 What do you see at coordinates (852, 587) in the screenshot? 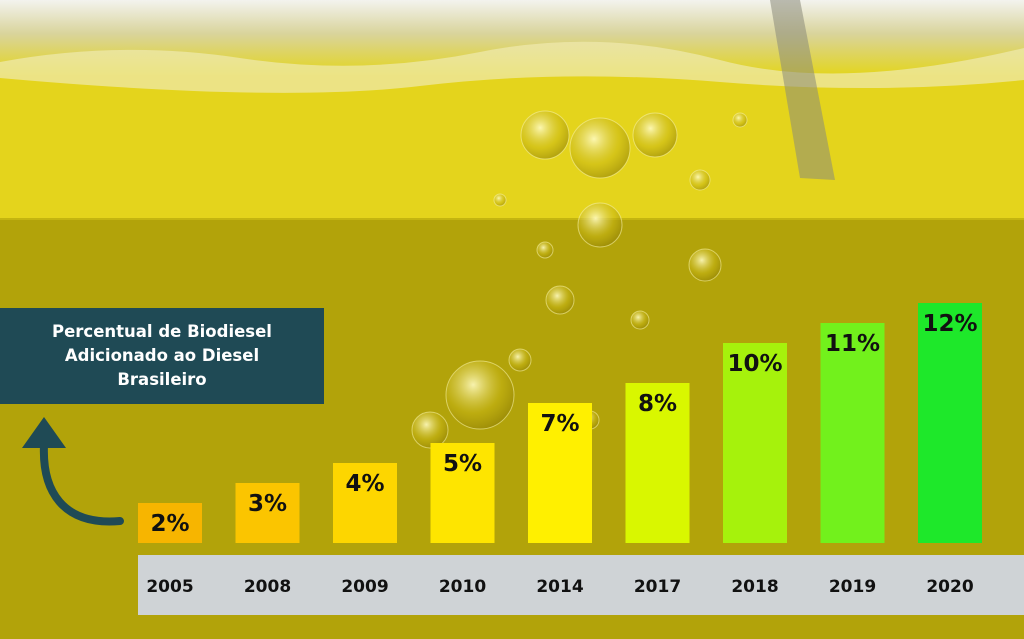
I see `x-tick-label-2019: 2019` at bounding box center [852, 587].